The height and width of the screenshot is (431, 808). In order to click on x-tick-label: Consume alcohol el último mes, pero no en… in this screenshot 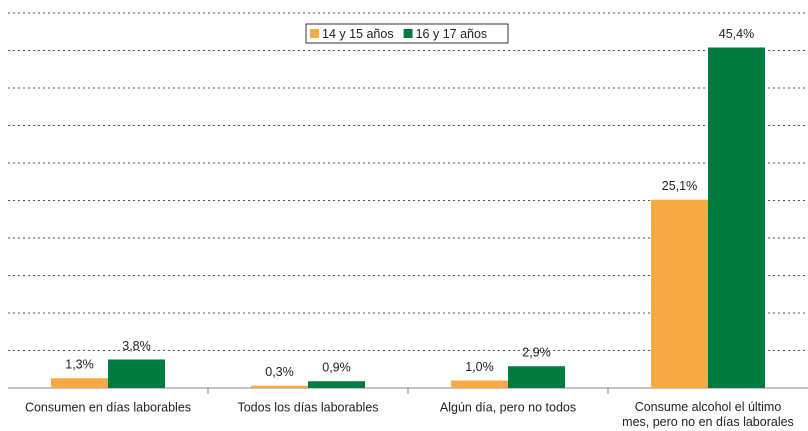, I will do `click(708, 414)`.